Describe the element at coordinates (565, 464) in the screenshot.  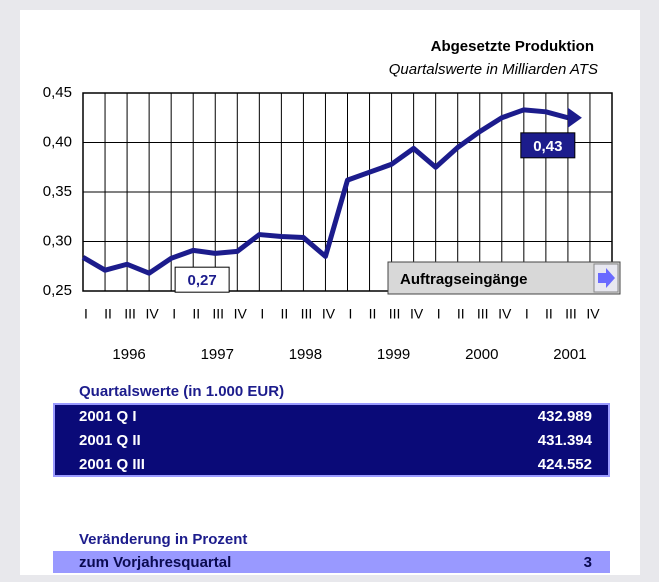
I see `table-cell: 424.552` at that location.